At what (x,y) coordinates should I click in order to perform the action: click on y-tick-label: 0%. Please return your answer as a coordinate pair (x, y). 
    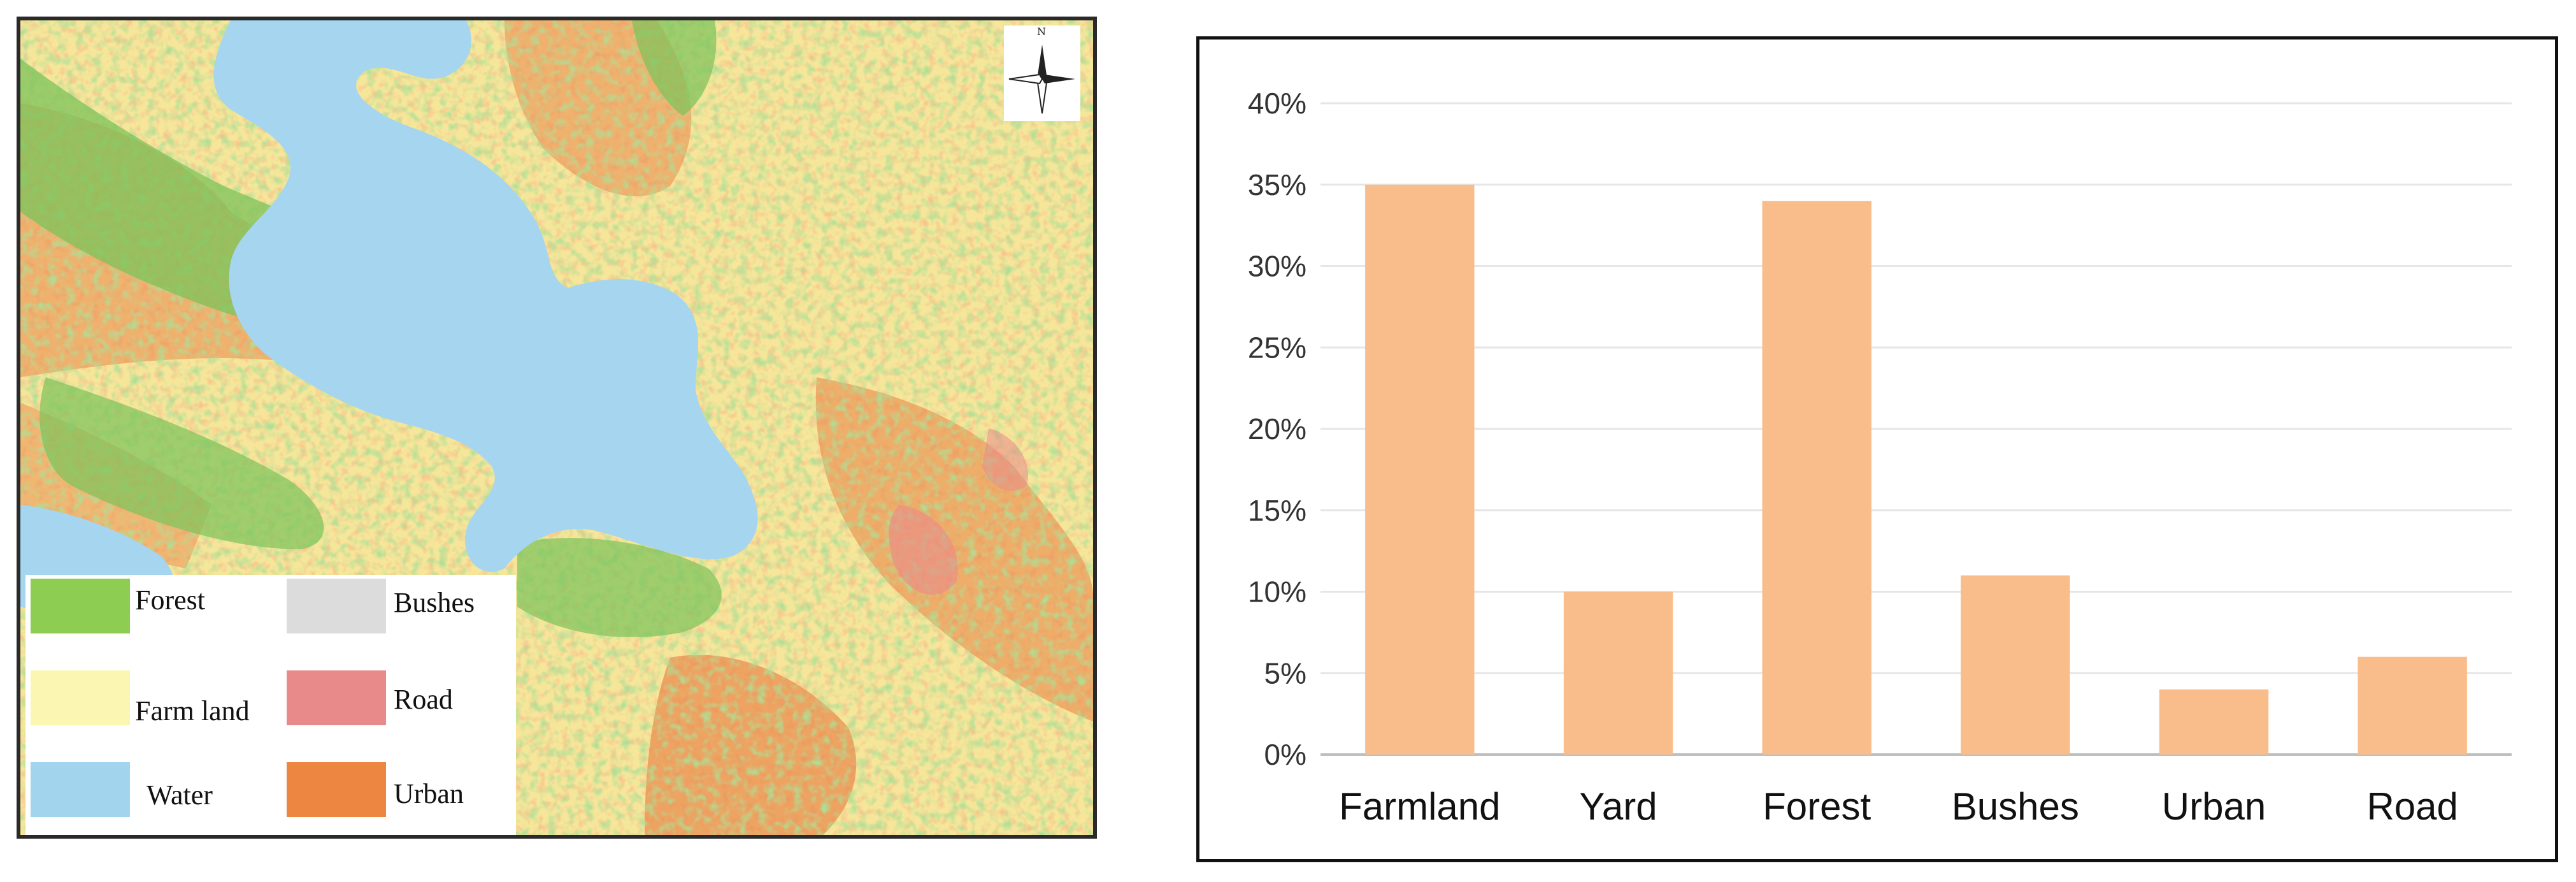
    Looking at the image, I should click on (1285, 754).